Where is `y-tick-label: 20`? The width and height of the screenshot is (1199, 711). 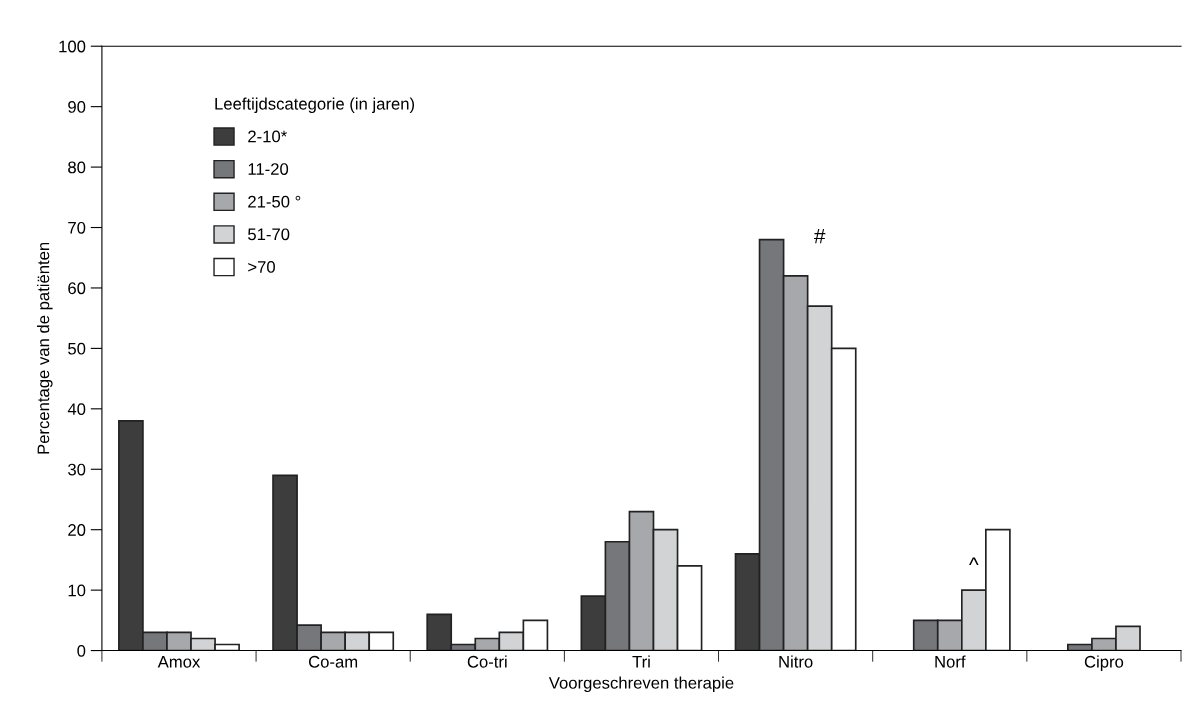 y-tick-label: 20 is located at coordinates (77, 530).